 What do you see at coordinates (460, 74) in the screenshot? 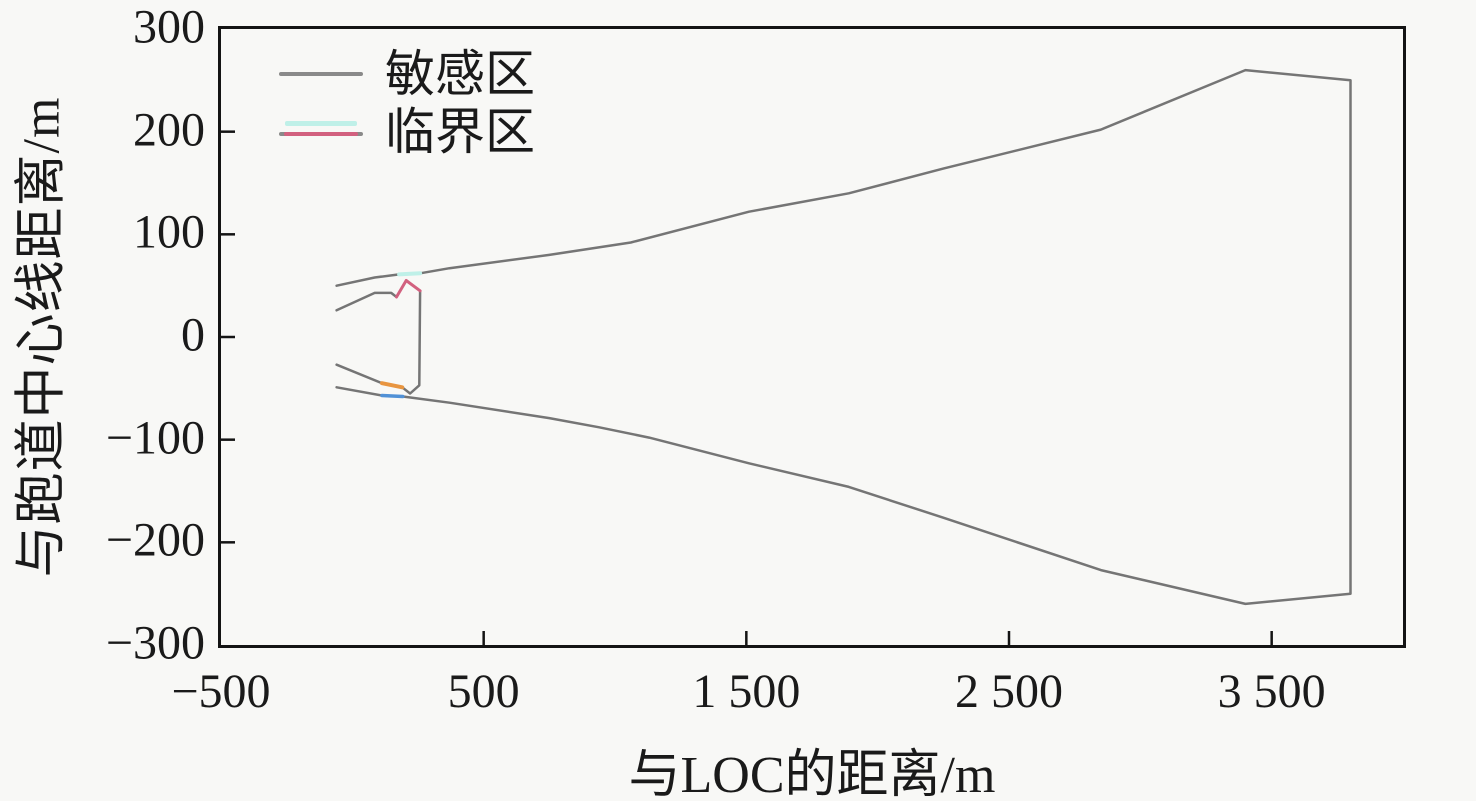
I see `legend-label-sensitive-area: 敏感区` at bounding box center [460, 74].